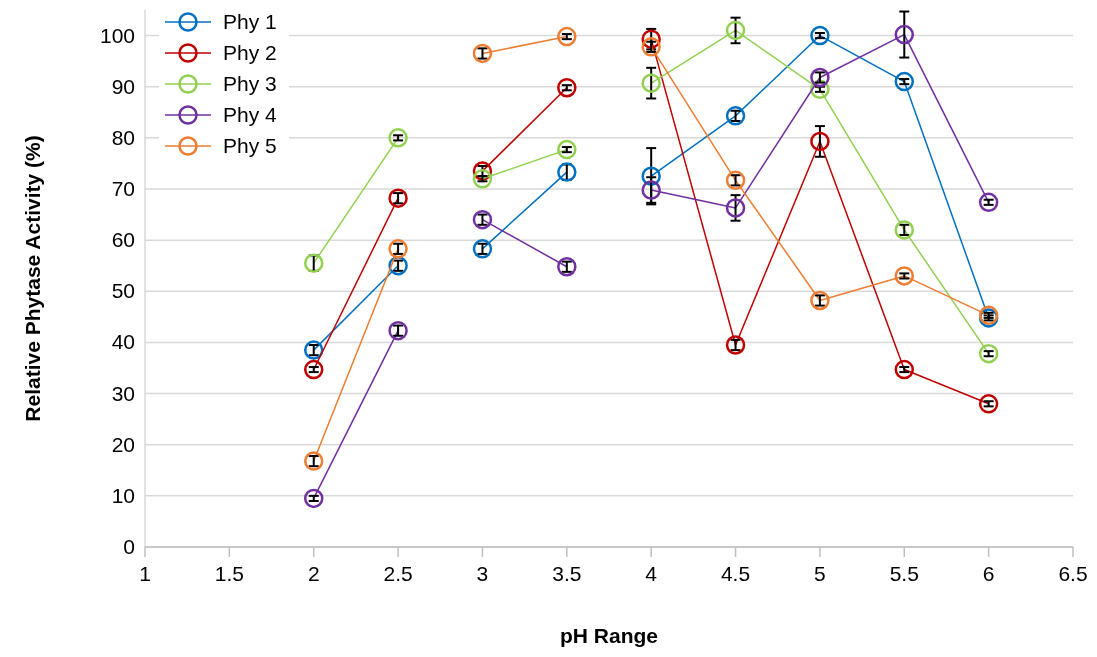  Describe the element at coordinates (123, 137) in the screenshot. I see `y-tick-label: 80` at that location.